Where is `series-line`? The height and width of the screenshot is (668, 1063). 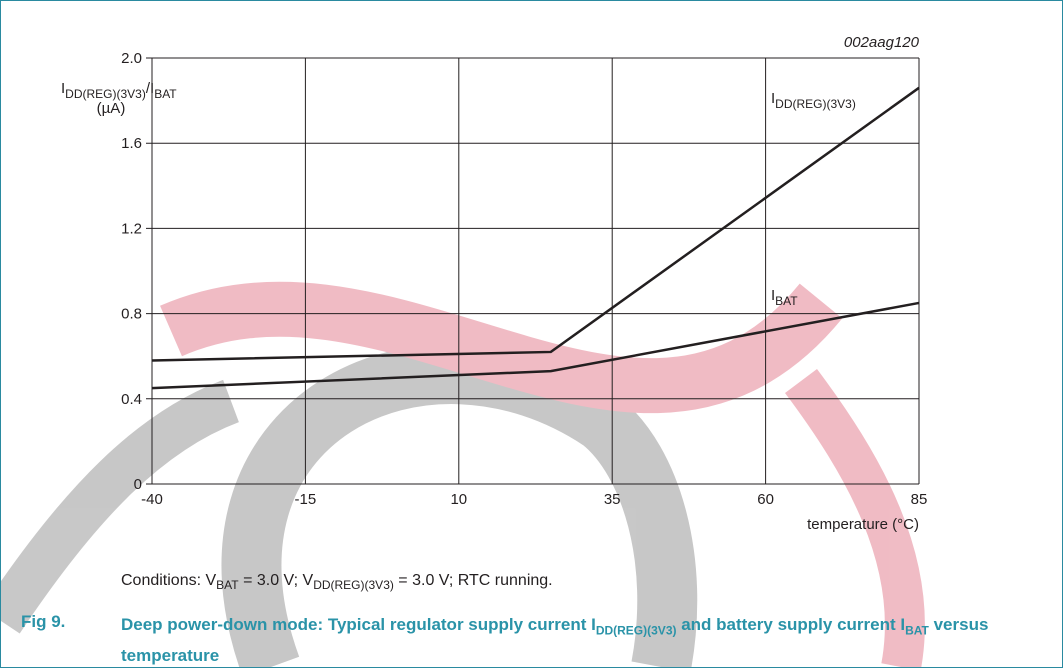 series-line is located at coordinates (535, 345).